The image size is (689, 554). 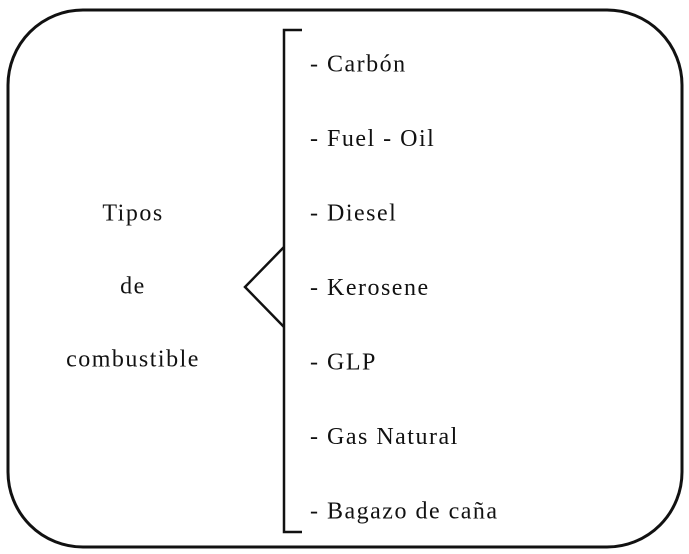 What do you see at coordinates (372, 139) in the screenshot?
I see `fuel-item: - Fuel - Oil` at bounding box center [372, 139].